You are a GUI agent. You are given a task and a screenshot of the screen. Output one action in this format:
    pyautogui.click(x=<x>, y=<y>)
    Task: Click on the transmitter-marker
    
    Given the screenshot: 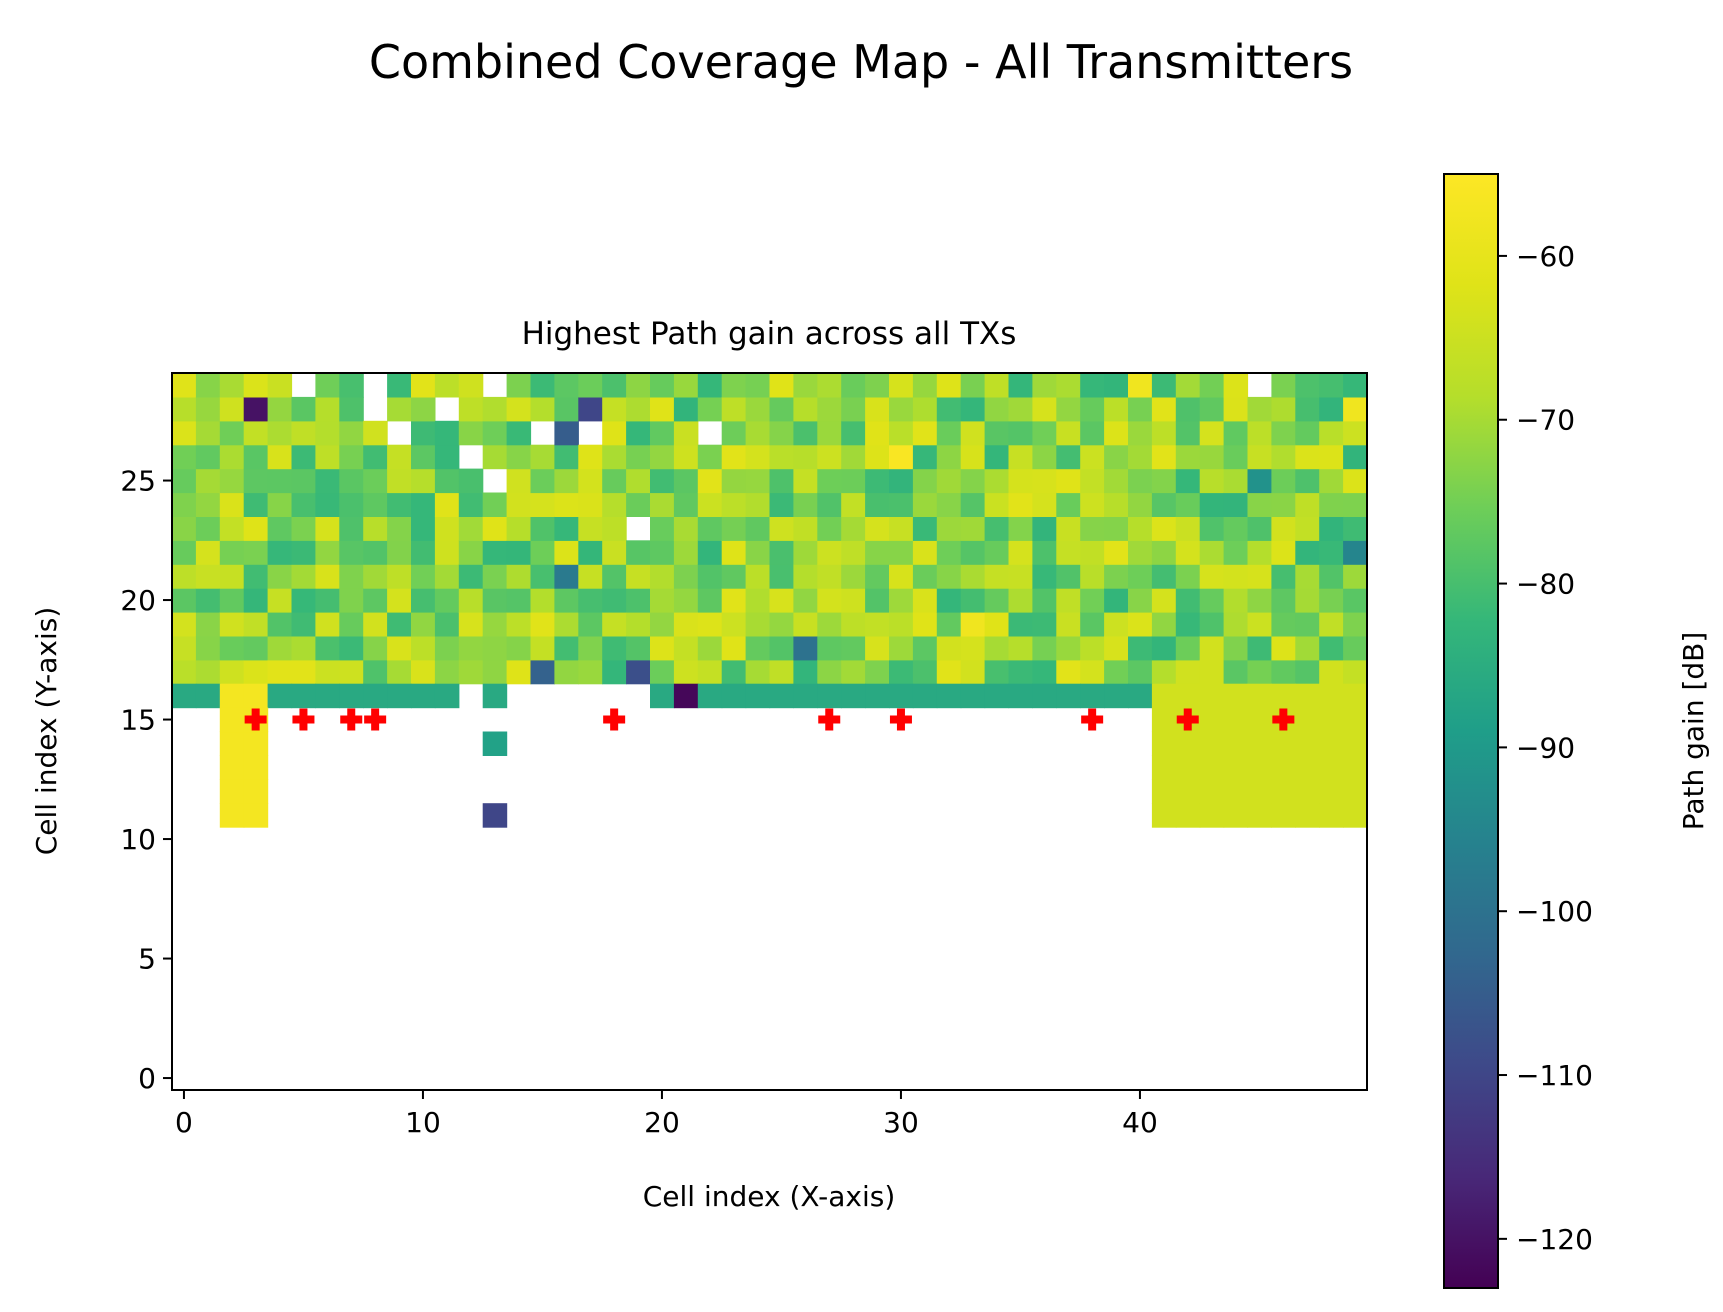 What is the action you would take?
    pyautogui.click(x=303, y=719)
    